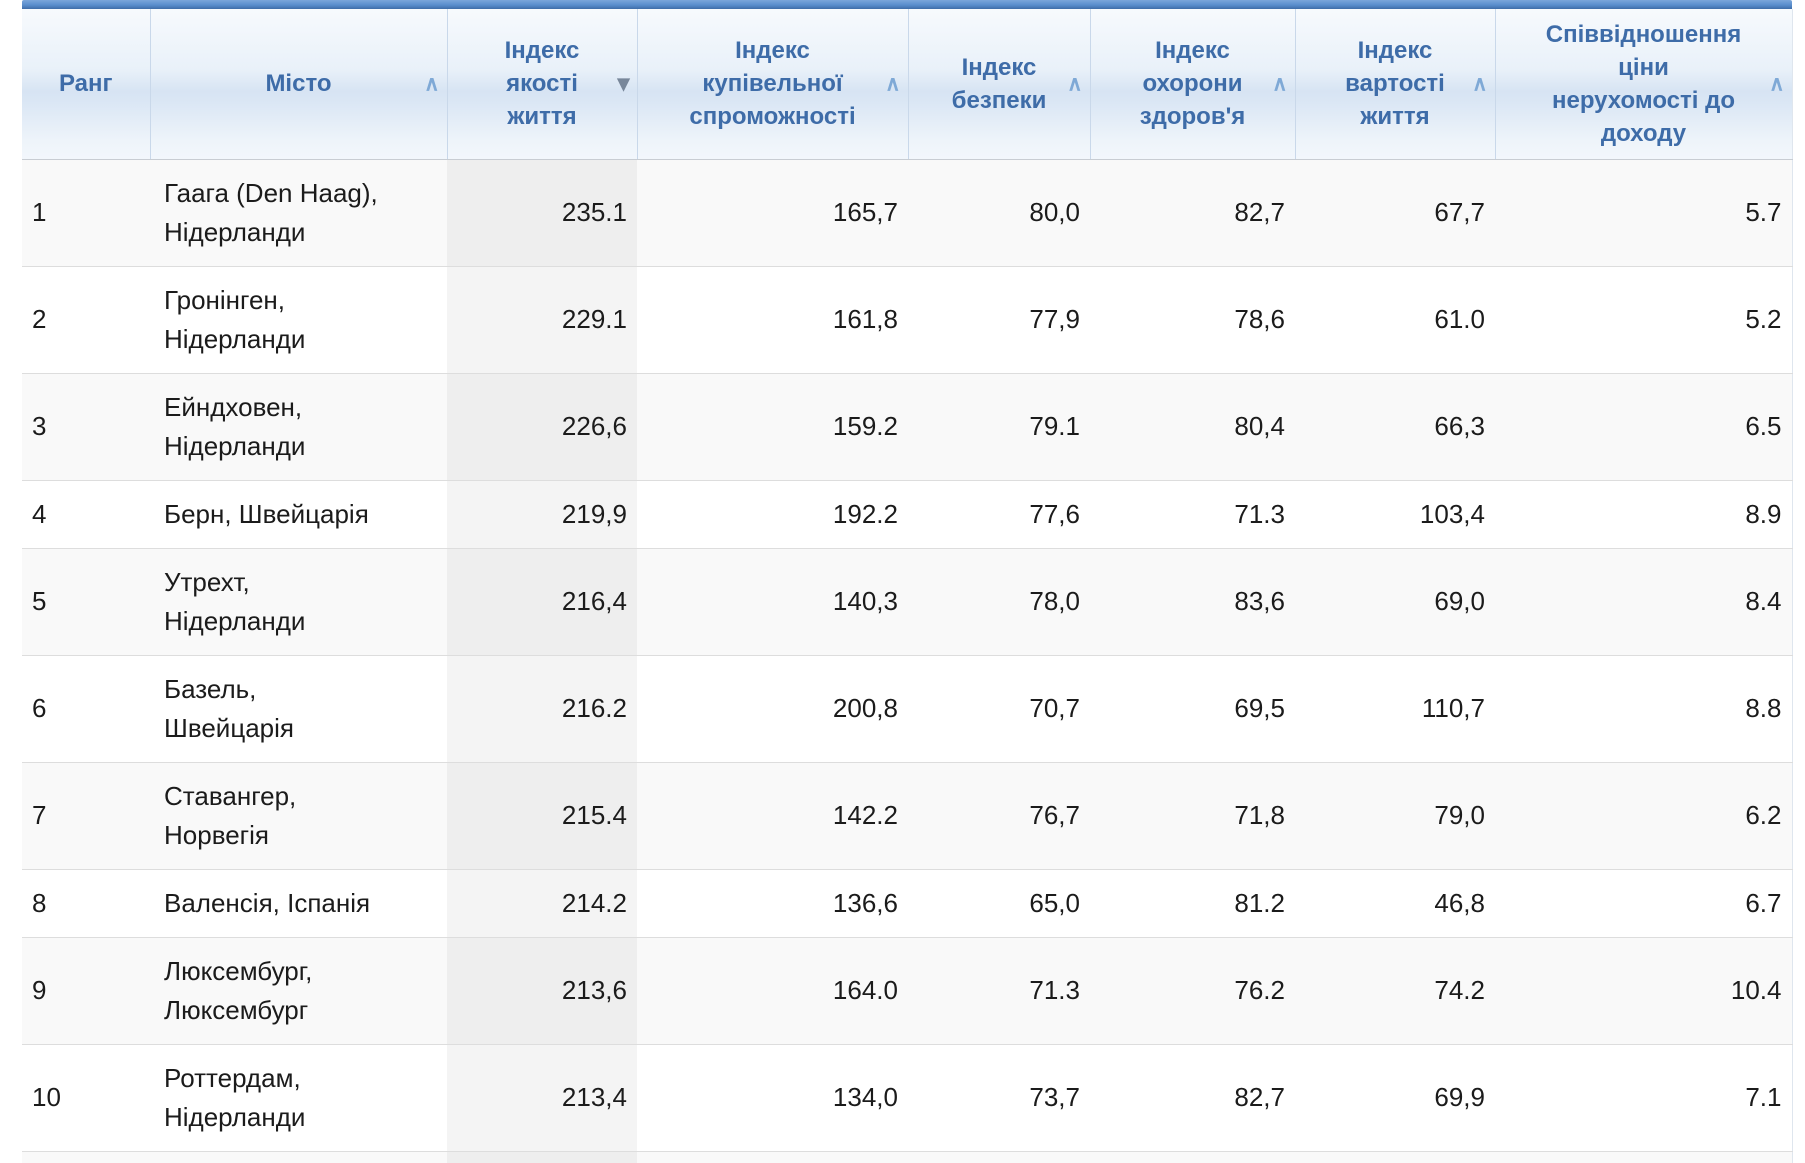 This screenshot has width=1805, height=1163. I want to click on cell-city: Базель, Швейцарія, so click(298, 709).